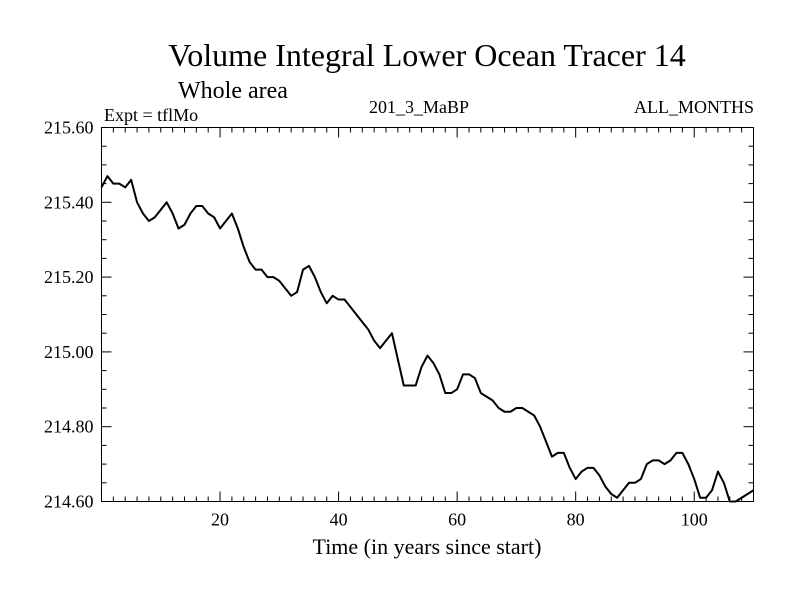  Describe the element at coordinates (69, 202) in the screenshot. I see `y-tick-label: 215.40` at that location.